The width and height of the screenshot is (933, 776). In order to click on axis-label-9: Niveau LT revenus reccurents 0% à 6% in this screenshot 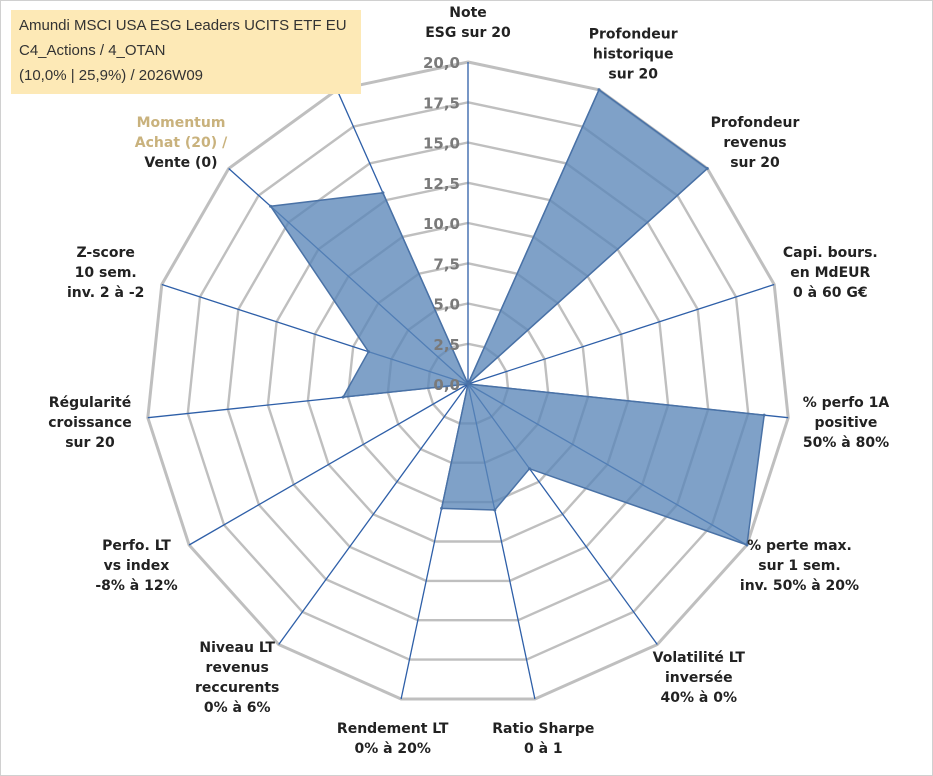, I will do `click(237, 678)`.